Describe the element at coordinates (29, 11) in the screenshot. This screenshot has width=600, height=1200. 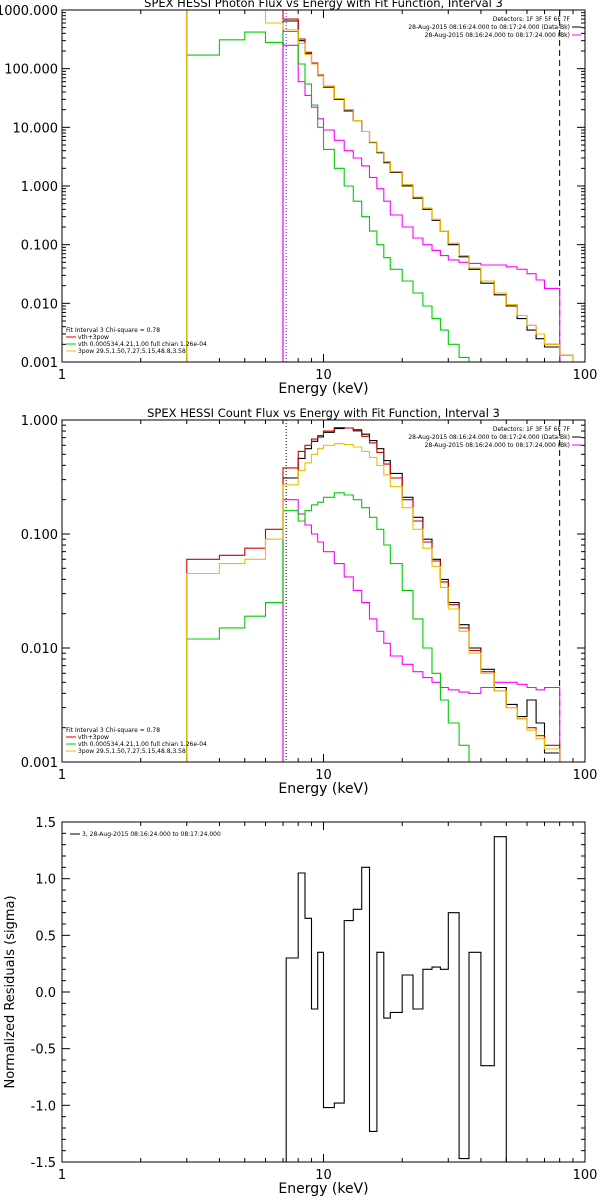
I see `y-tick-label: 1000.000` at that location.